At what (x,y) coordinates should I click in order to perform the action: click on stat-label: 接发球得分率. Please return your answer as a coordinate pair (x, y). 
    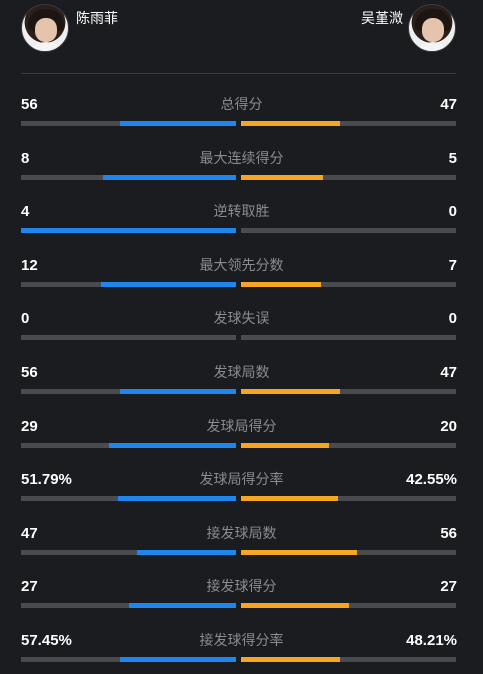
    Looking at the image, I should click on (241, 641).